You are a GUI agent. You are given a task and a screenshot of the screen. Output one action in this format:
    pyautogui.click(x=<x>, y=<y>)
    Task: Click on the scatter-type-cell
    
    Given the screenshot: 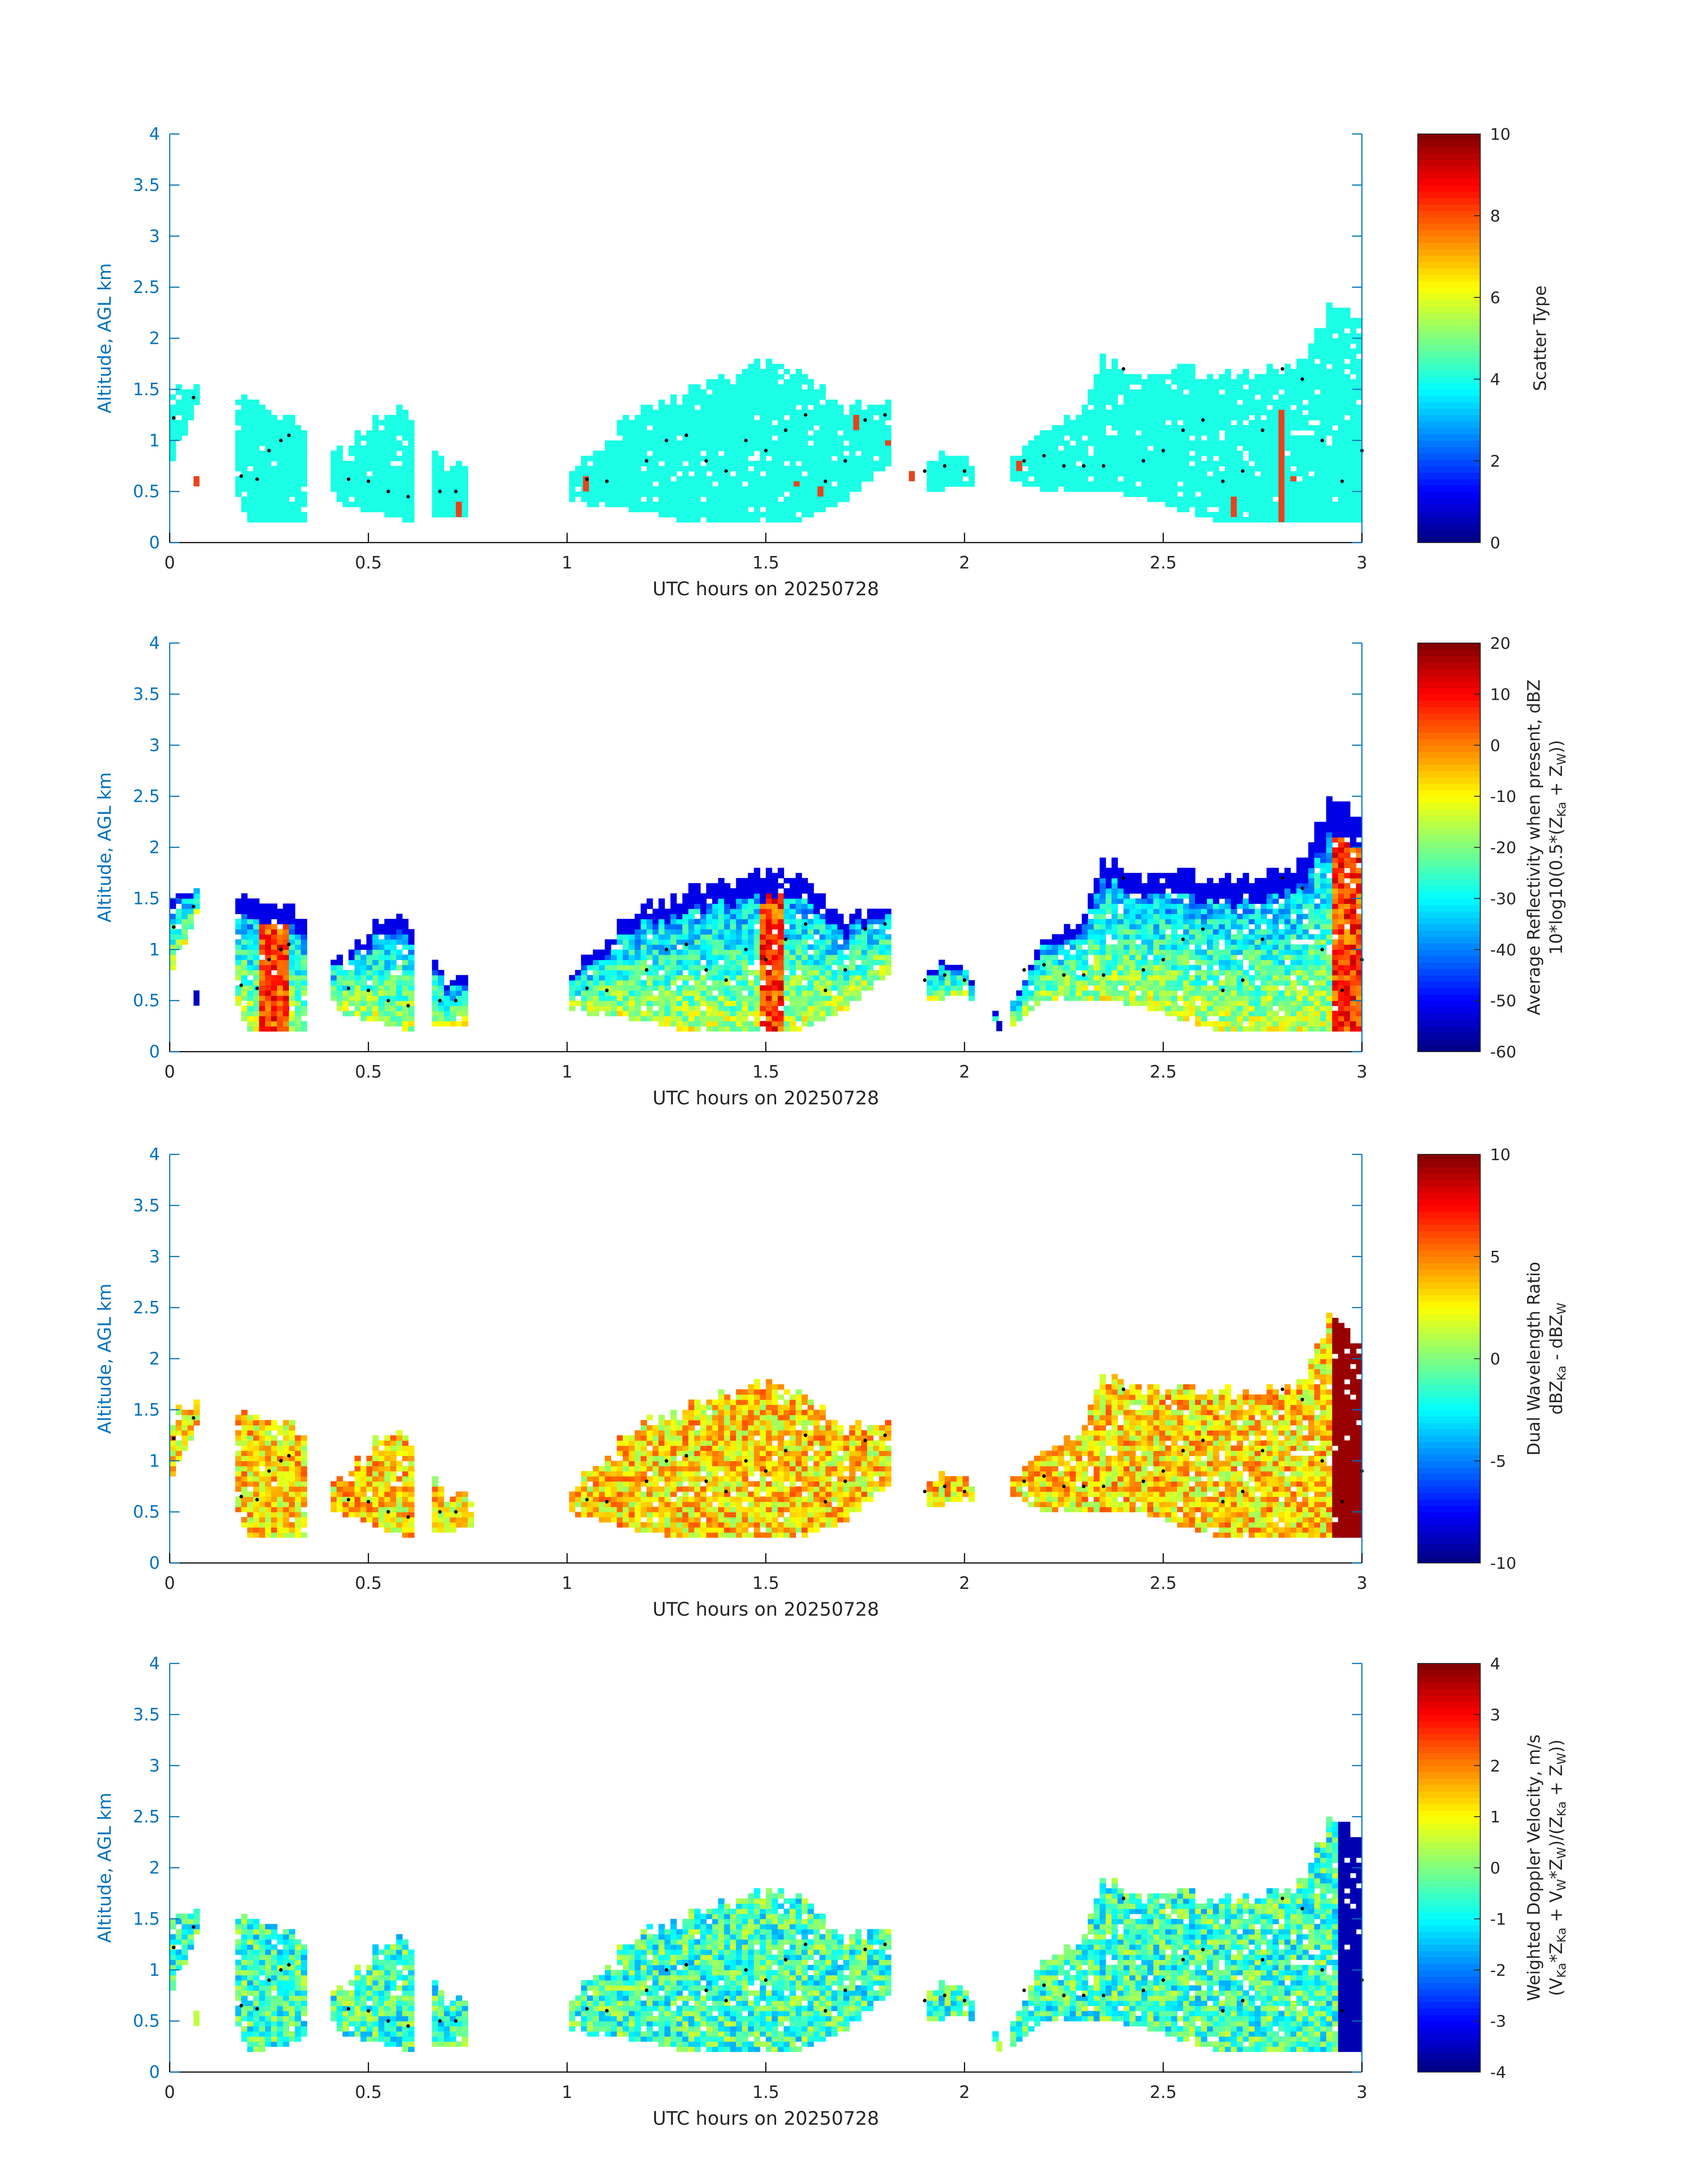 What is the action you would take?
    pyautogui.click(x=1234, y=507)
    